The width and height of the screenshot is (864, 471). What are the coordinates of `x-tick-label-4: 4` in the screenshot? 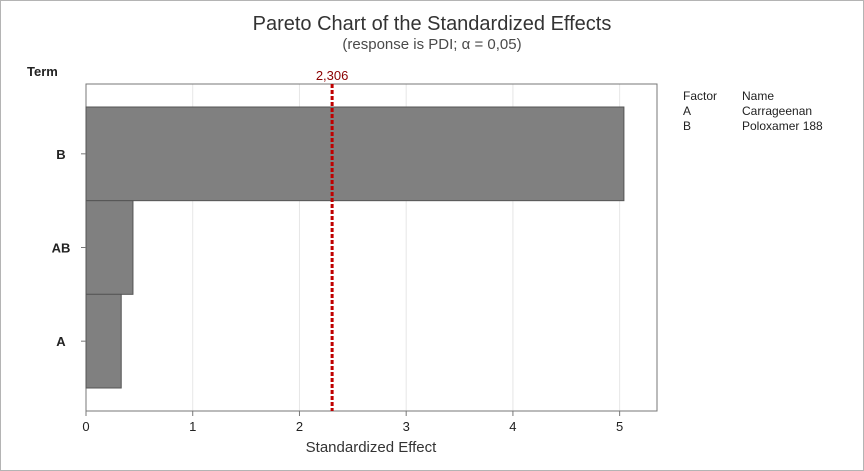 It's located at (512, 426).